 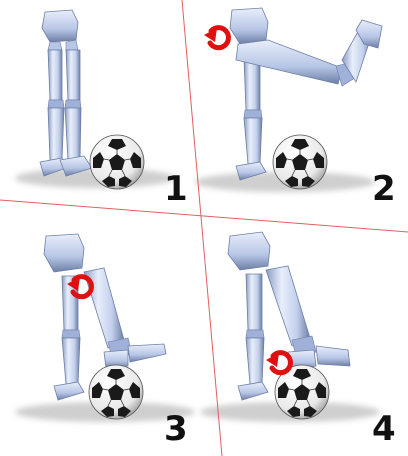 What do you see at coordinates (384, 429) in the screenshot?
I see `panel-number: 4` at bounding box center [384, 429].